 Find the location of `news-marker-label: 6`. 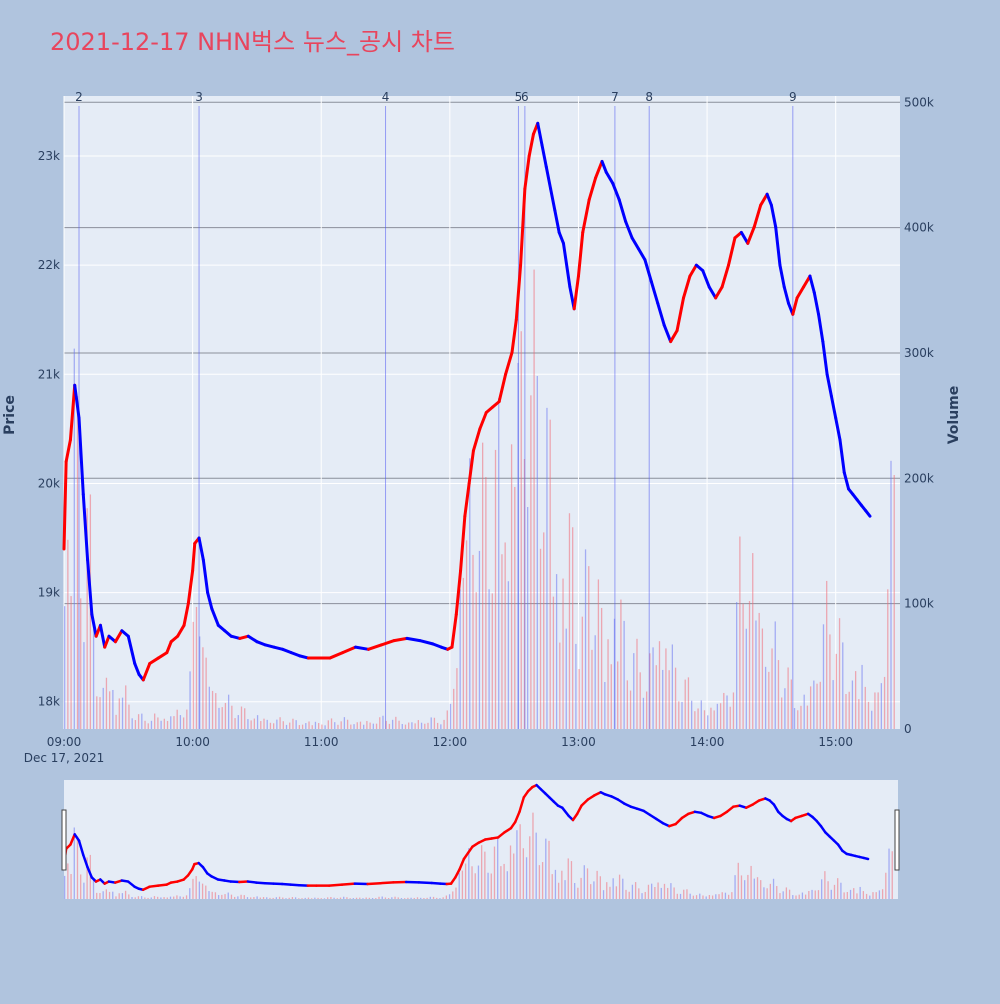

news-marker-label: 6 is located at coordinates (525, 97).